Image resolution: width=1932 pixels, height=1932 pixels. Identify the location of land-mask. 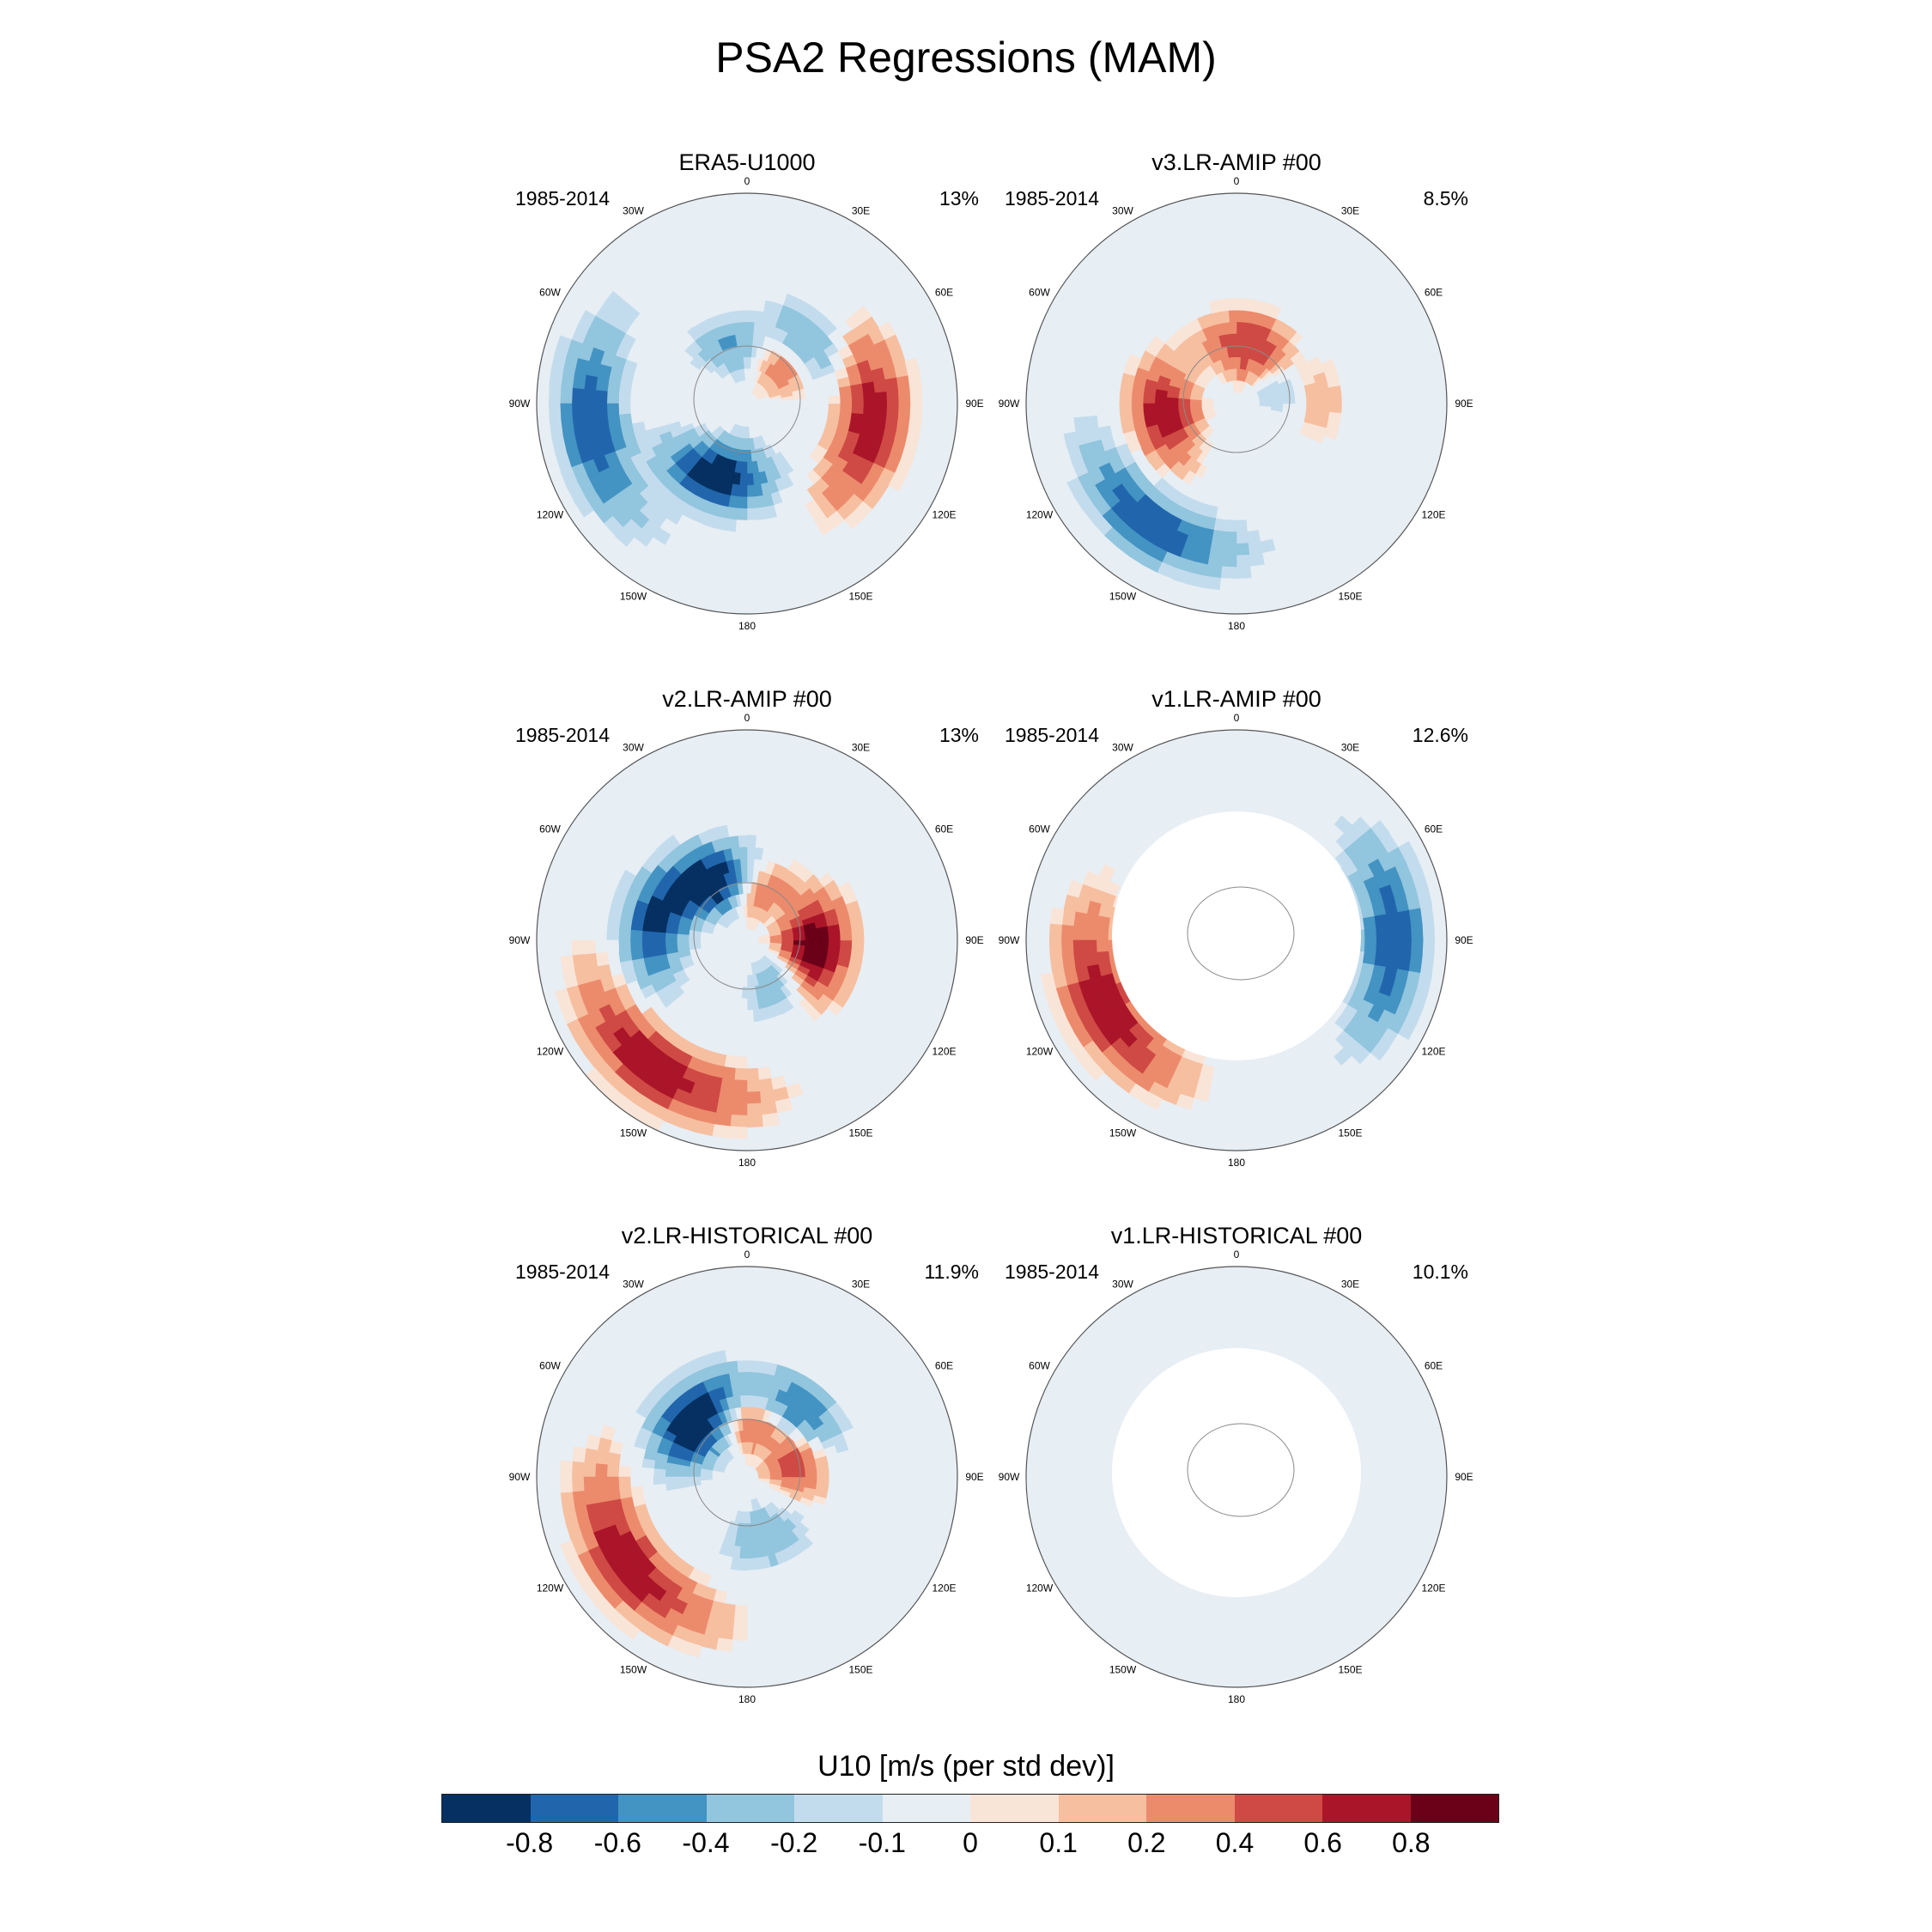
(1236, 936).